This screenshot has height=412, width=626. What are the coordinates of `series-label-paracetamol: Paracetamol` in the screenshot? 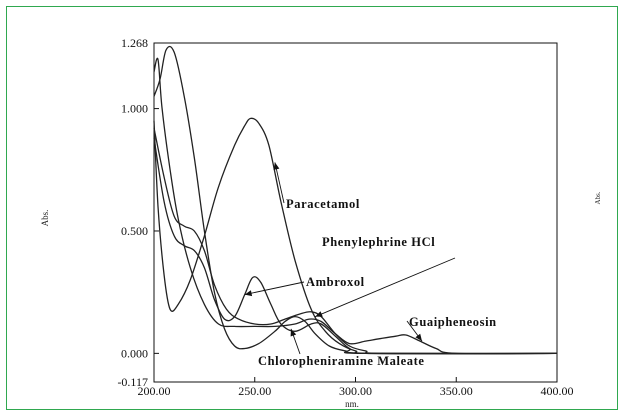 It's located at (323, 204).